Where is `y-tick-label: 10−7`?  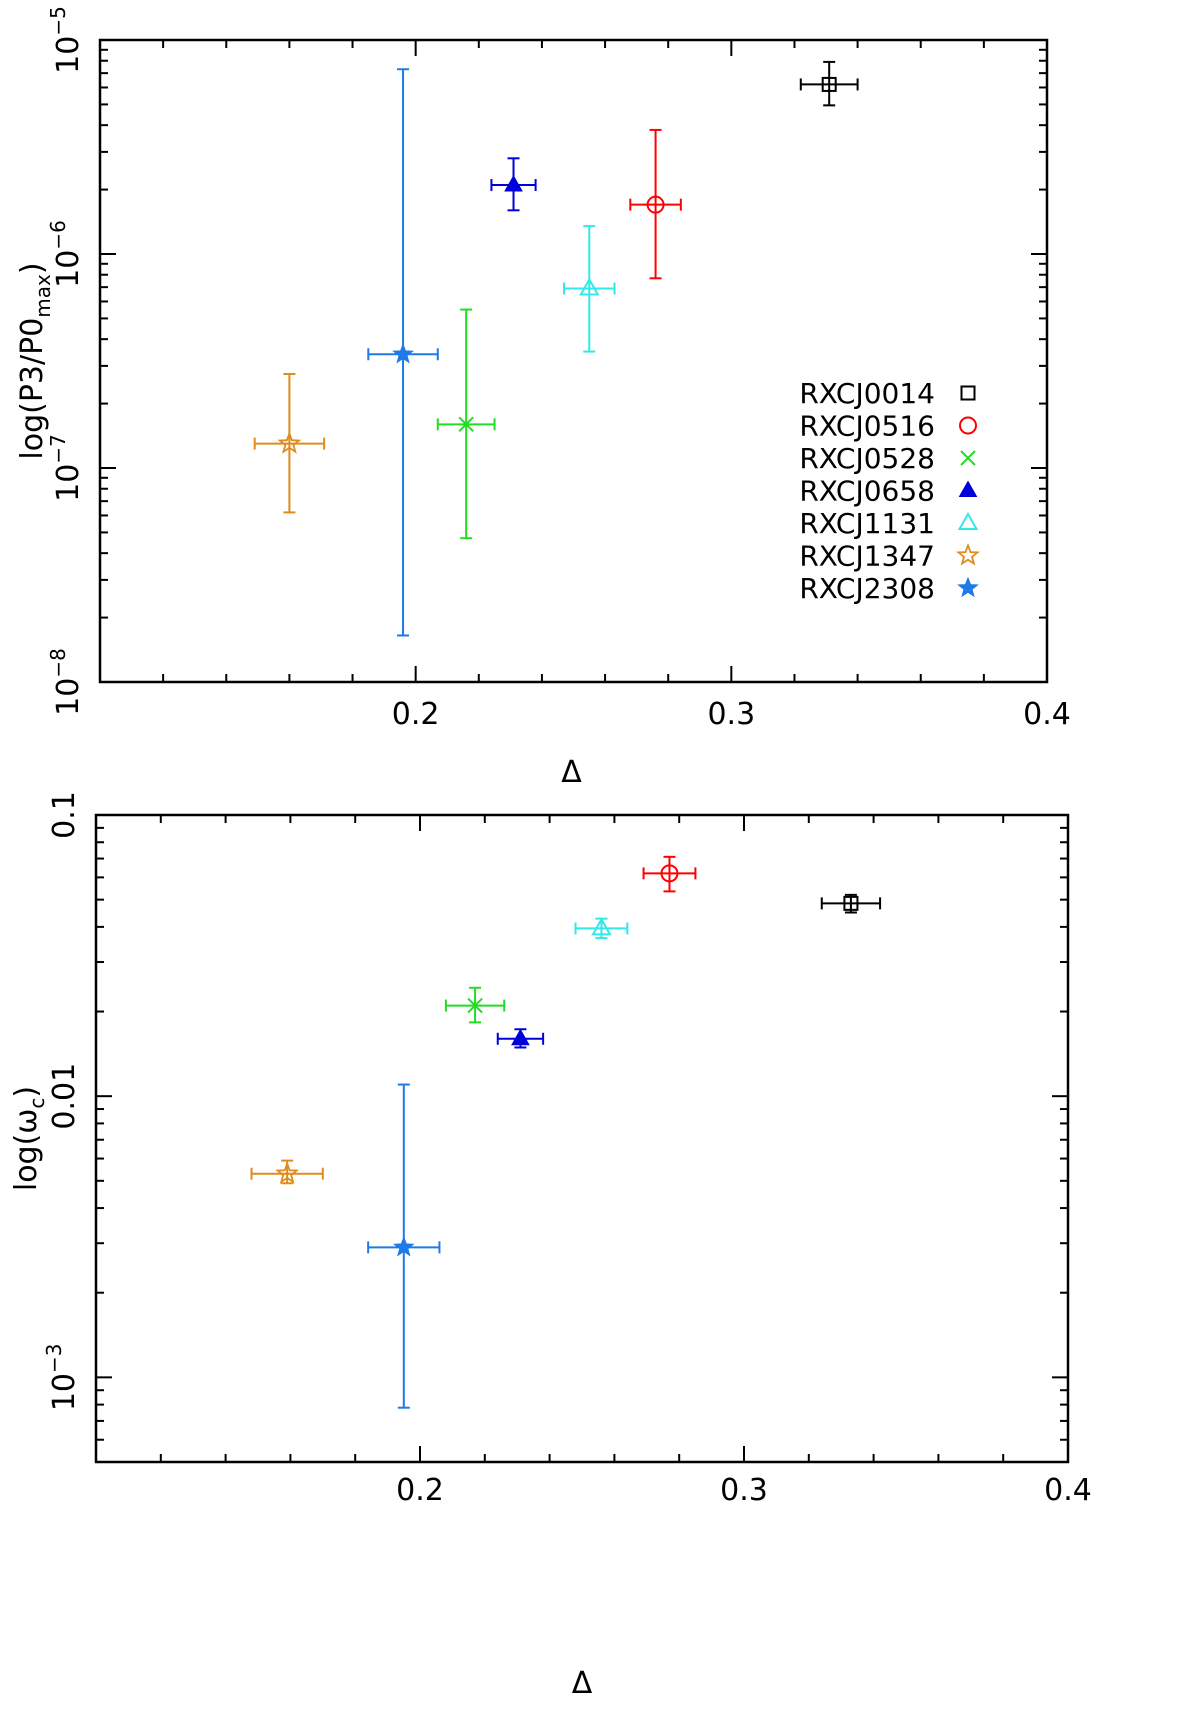
y-tick-label: 10−7 is located at coordinates (66, 468).